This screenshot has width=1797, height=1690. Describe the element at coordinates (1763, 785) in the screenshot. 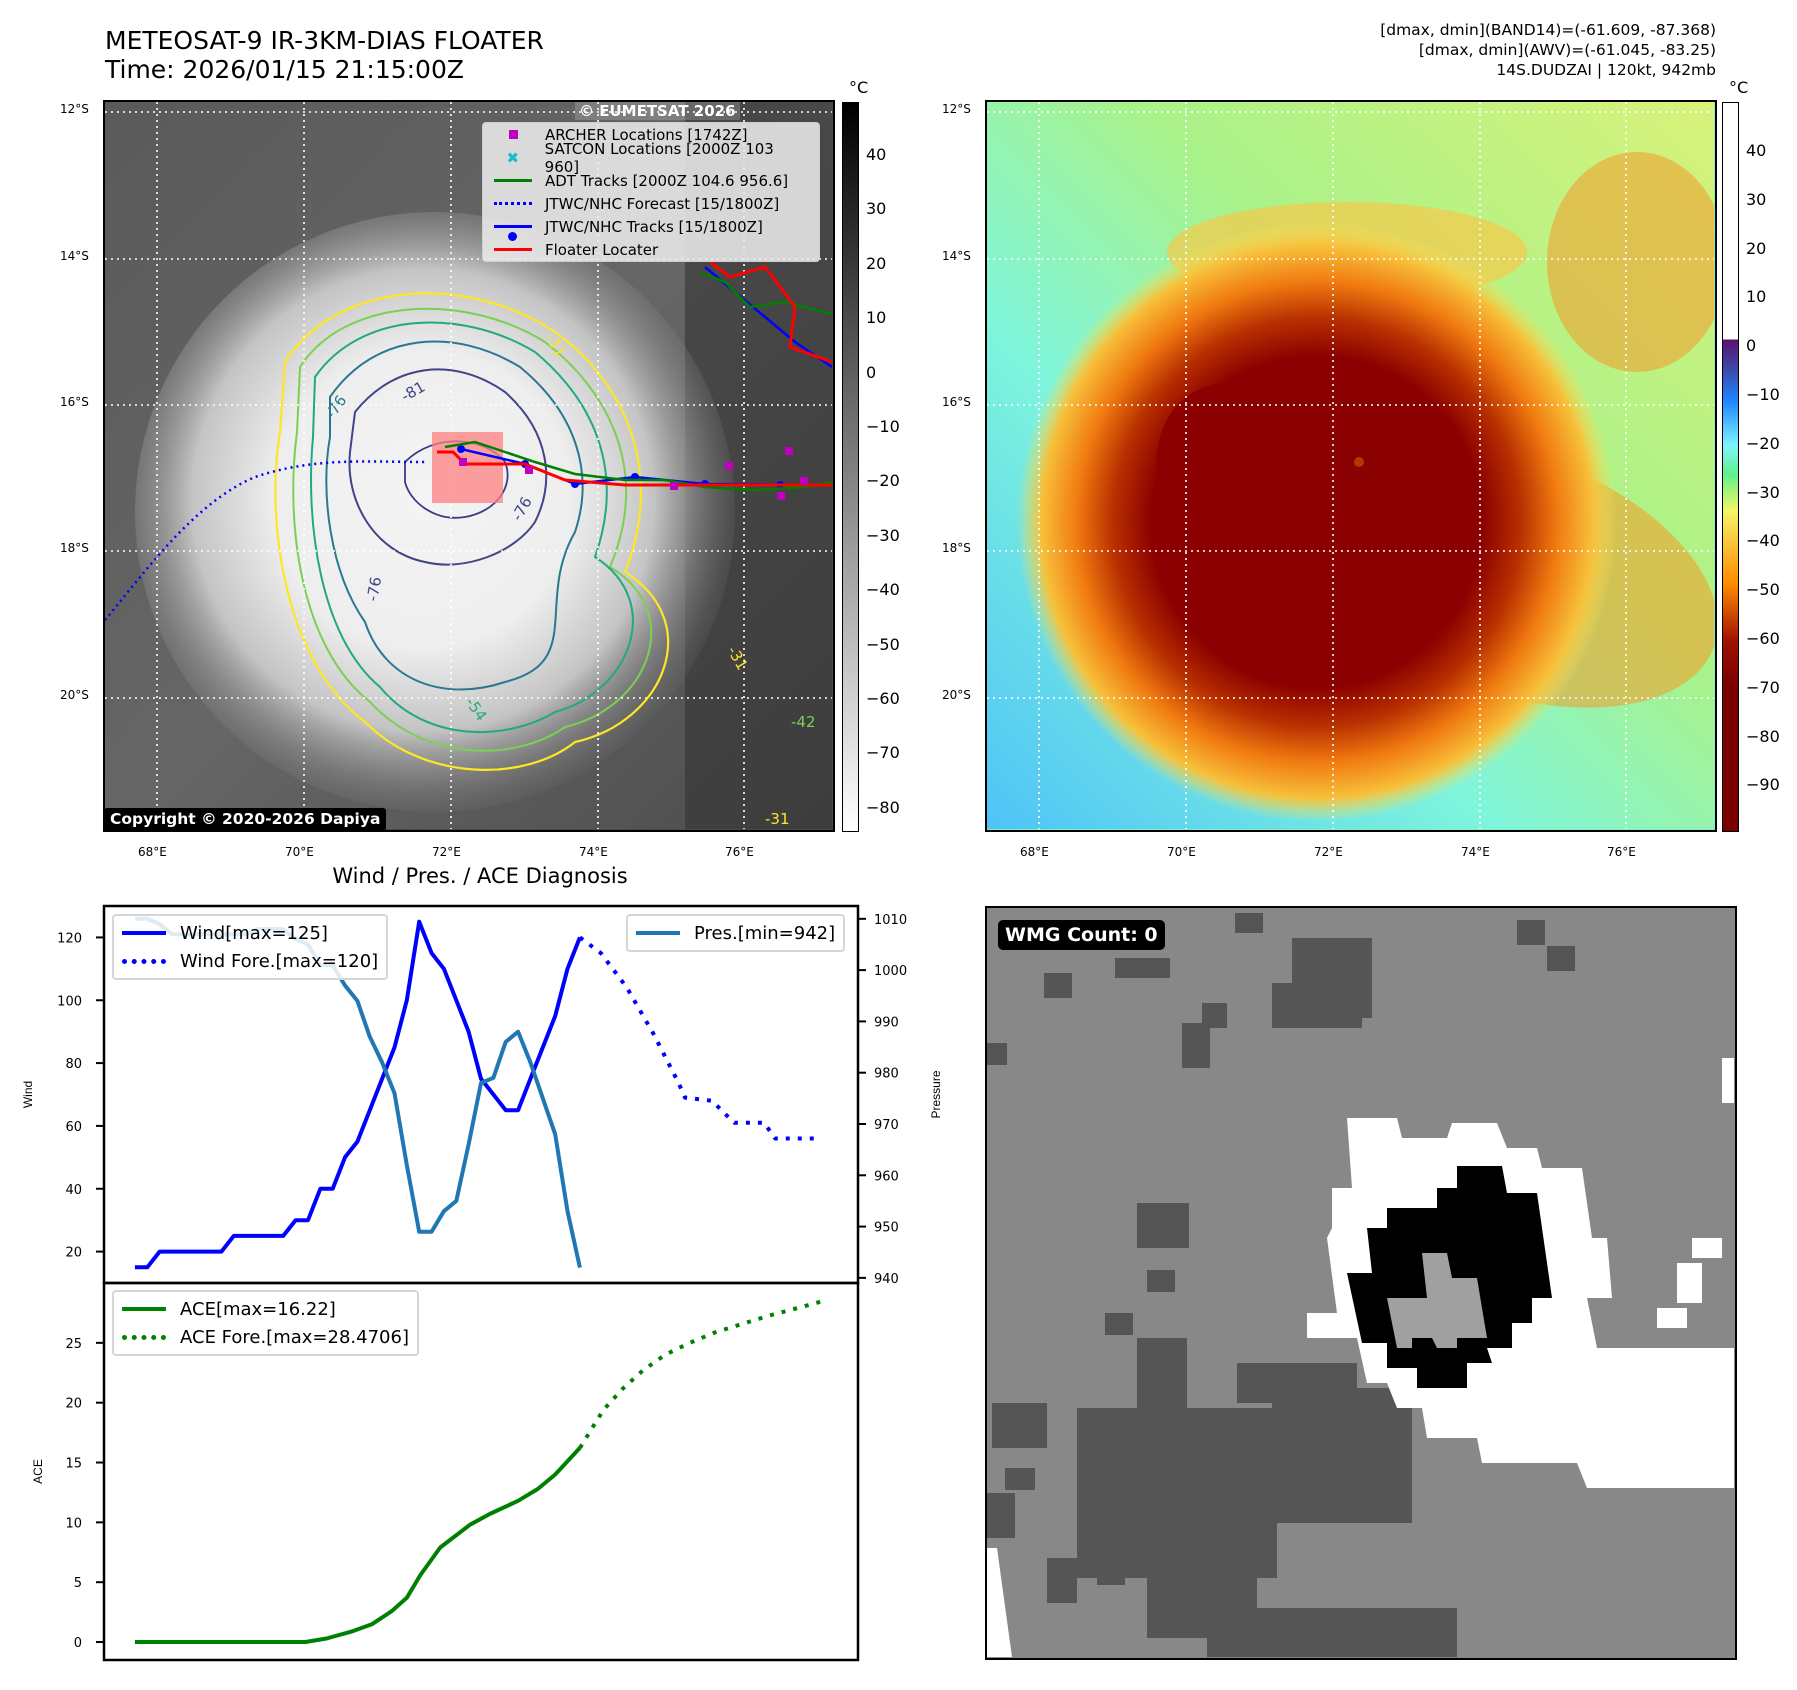

I see `colorbar-tick-label: −90` at that location.